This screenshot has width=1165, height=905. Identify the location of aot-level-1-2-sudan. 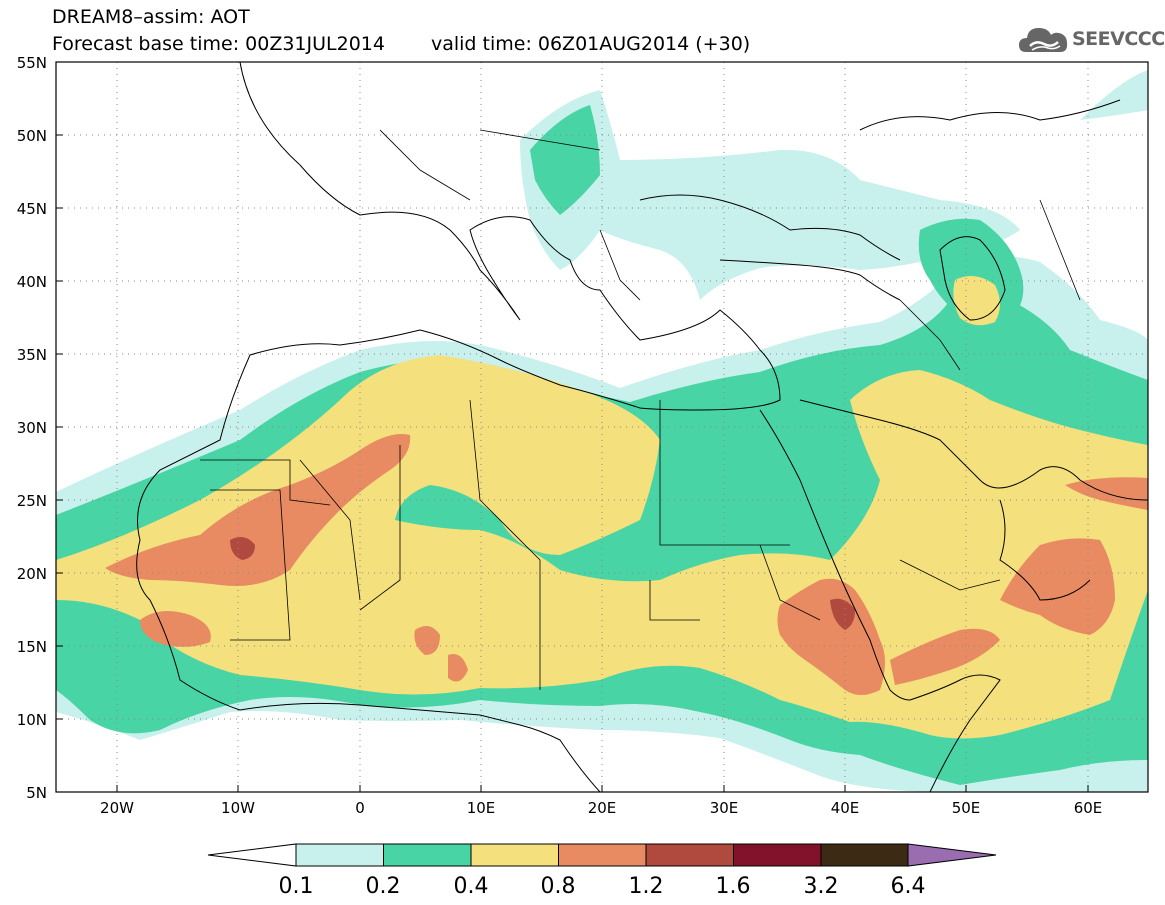
(842, 614).